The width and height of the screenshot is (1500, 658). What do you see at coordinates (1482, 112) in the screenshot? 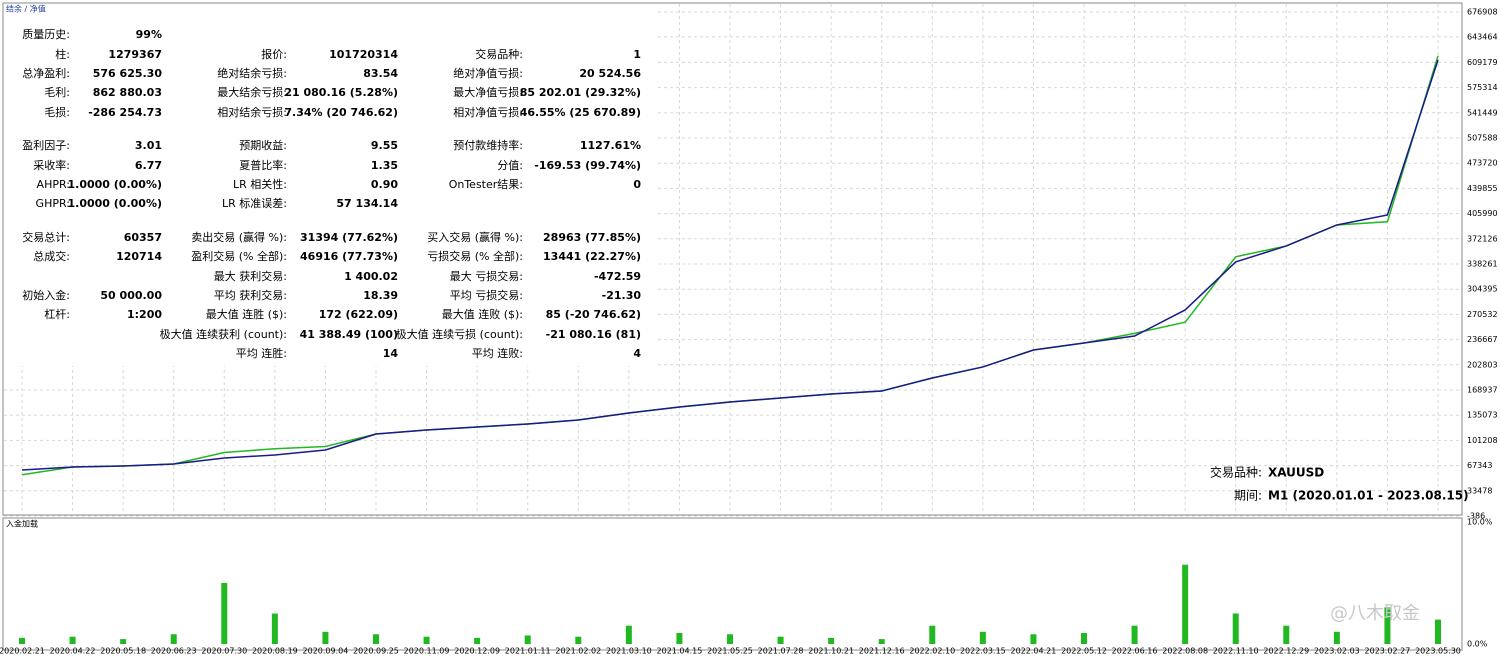
I see `y-tick-label: 541449` at bounding box center [1482, 112].